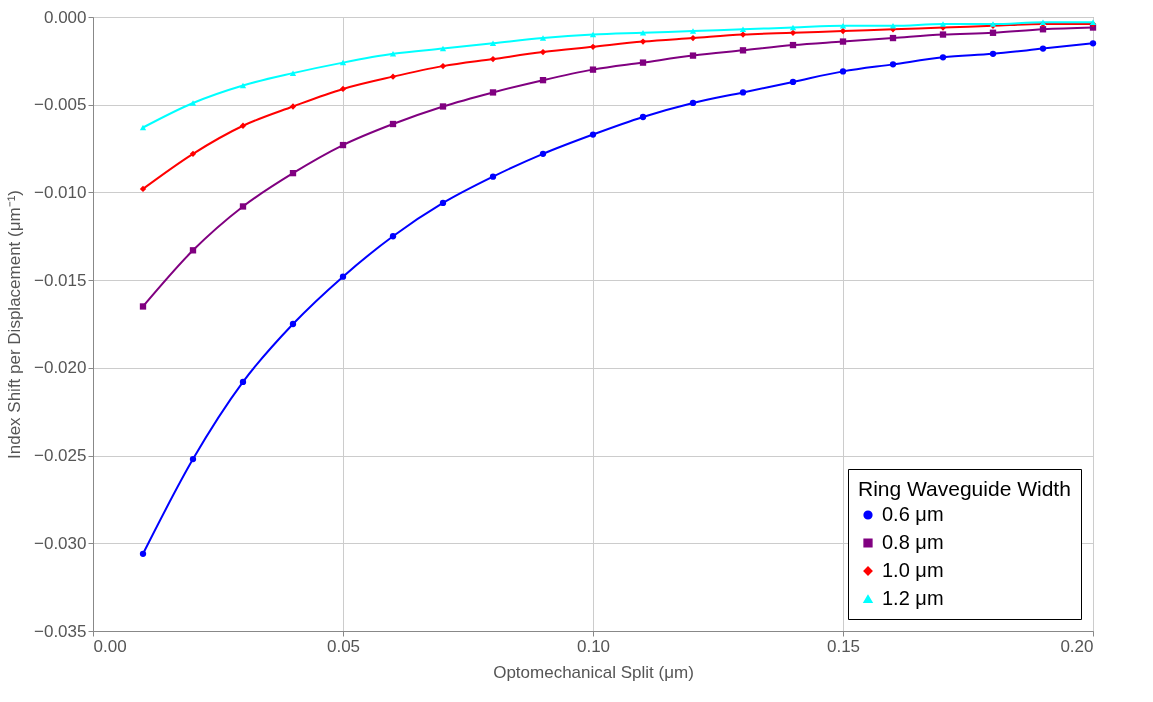  What do you see at coordinates (60, 543) in the screenshot?
I see `y-tick-label: −0.030` at bounding box center [60, 543].